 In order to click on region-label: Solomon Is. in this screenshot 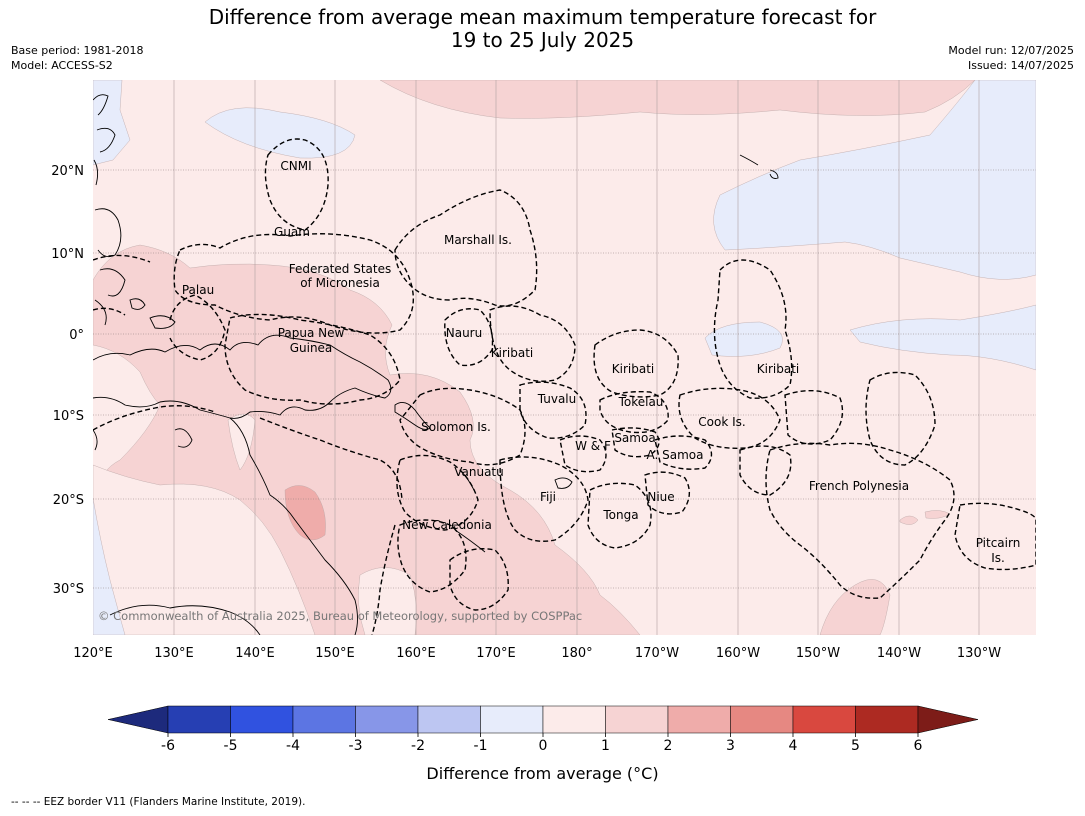, I will do `click(456, 427)`.